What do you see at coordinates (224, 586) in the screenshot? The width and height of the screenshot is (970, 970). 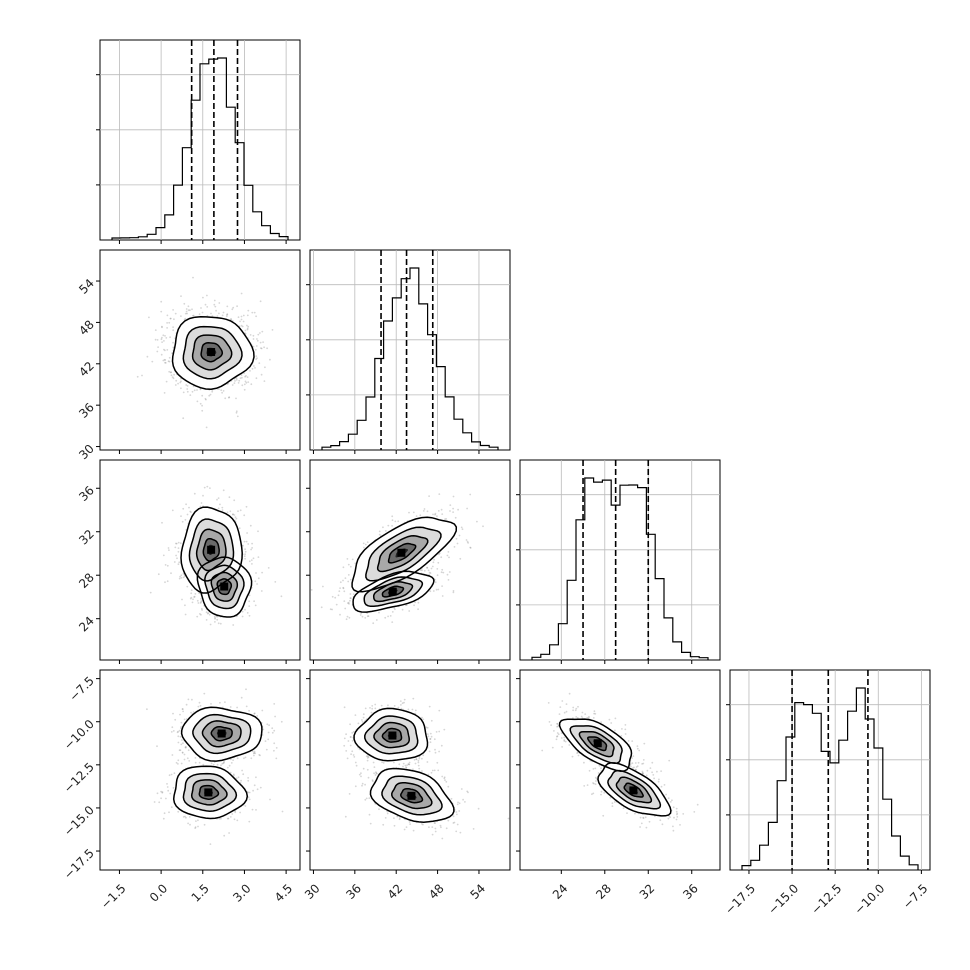 I see `density-peak` at bounding box center [224, 586].